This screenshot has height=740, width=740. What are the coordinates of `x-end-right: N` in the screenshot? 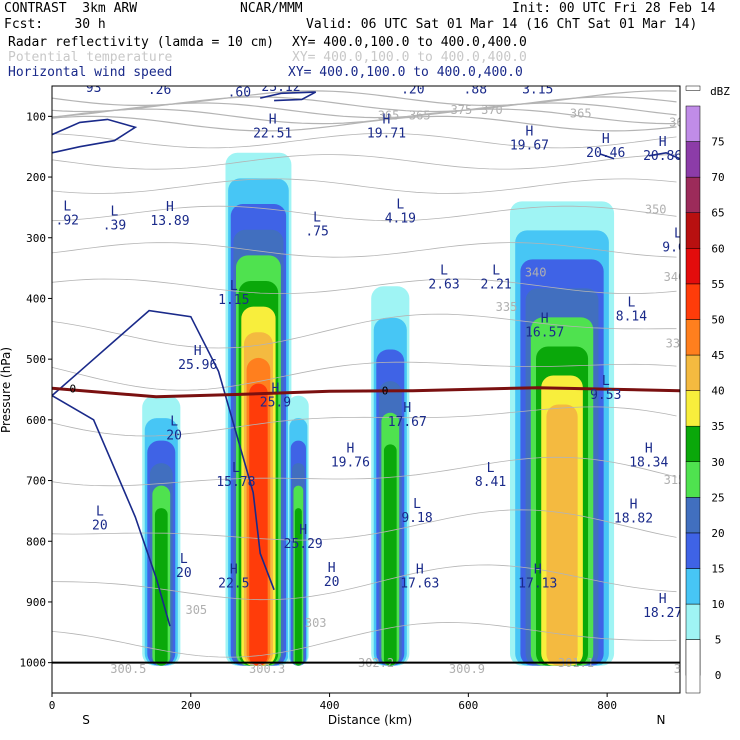 It's located at (661, 720).